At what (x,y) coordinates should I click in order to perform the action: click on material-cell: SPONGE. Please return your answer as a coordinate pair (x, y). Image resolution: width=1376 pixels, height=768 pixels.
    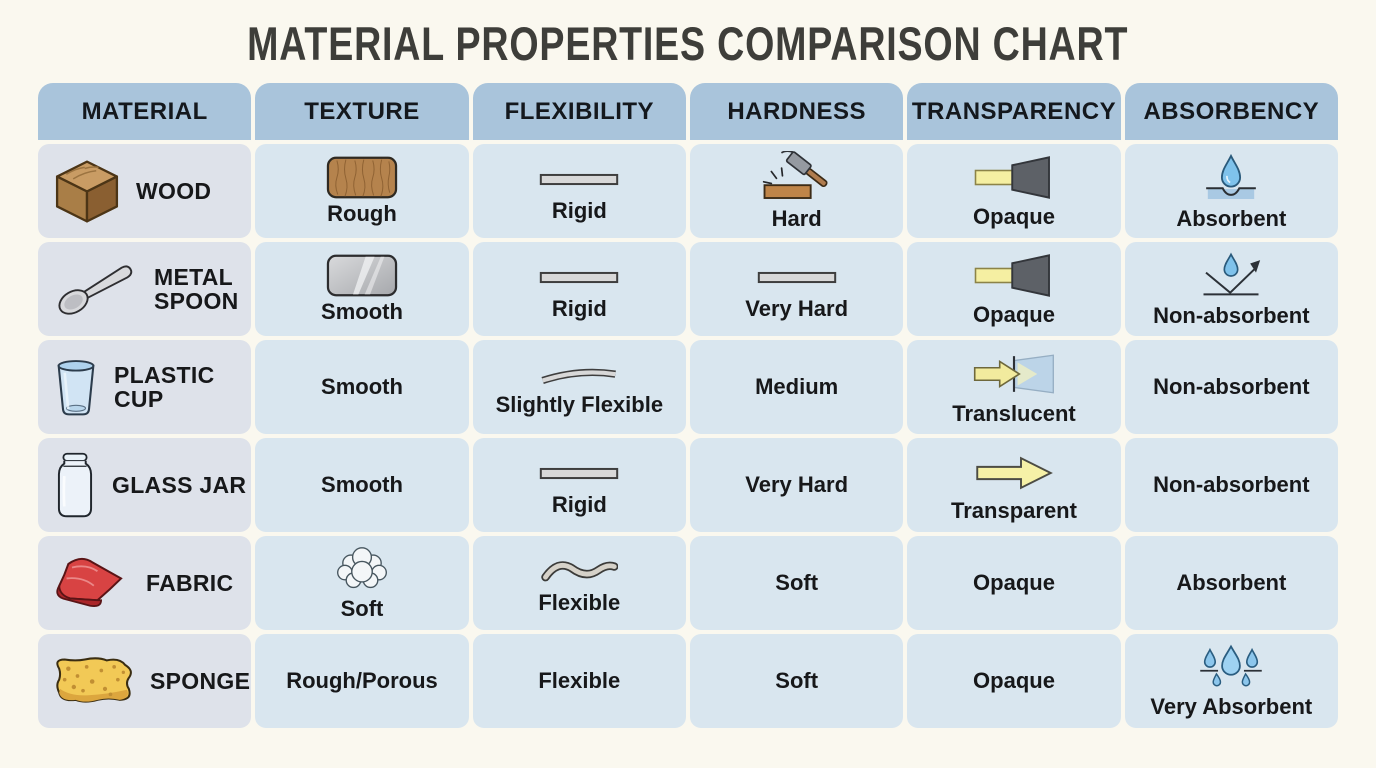
    Looking at the image, I should click on (145, 681).